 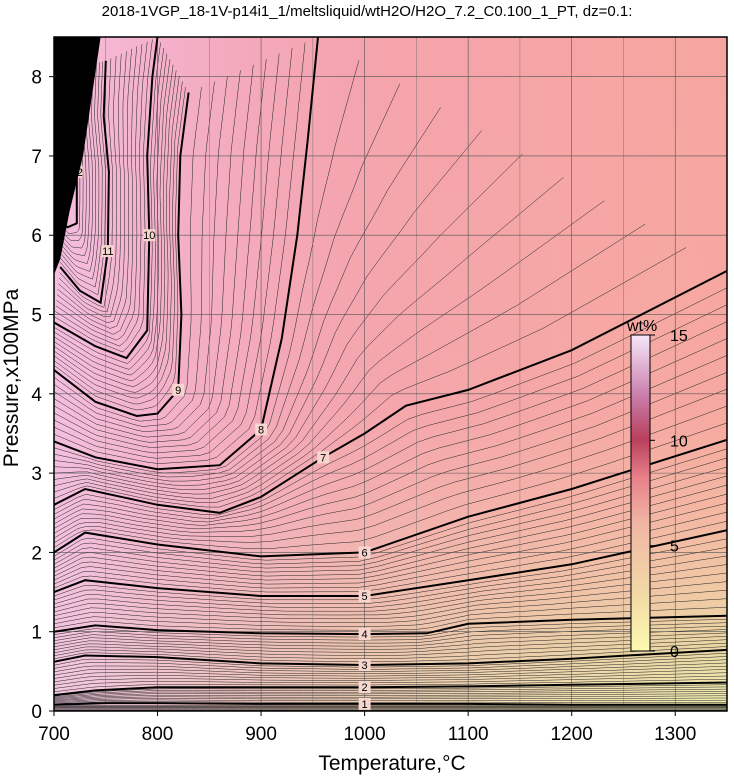 I want to click on x-tick-label: 1100, so click(x=468, y=734).